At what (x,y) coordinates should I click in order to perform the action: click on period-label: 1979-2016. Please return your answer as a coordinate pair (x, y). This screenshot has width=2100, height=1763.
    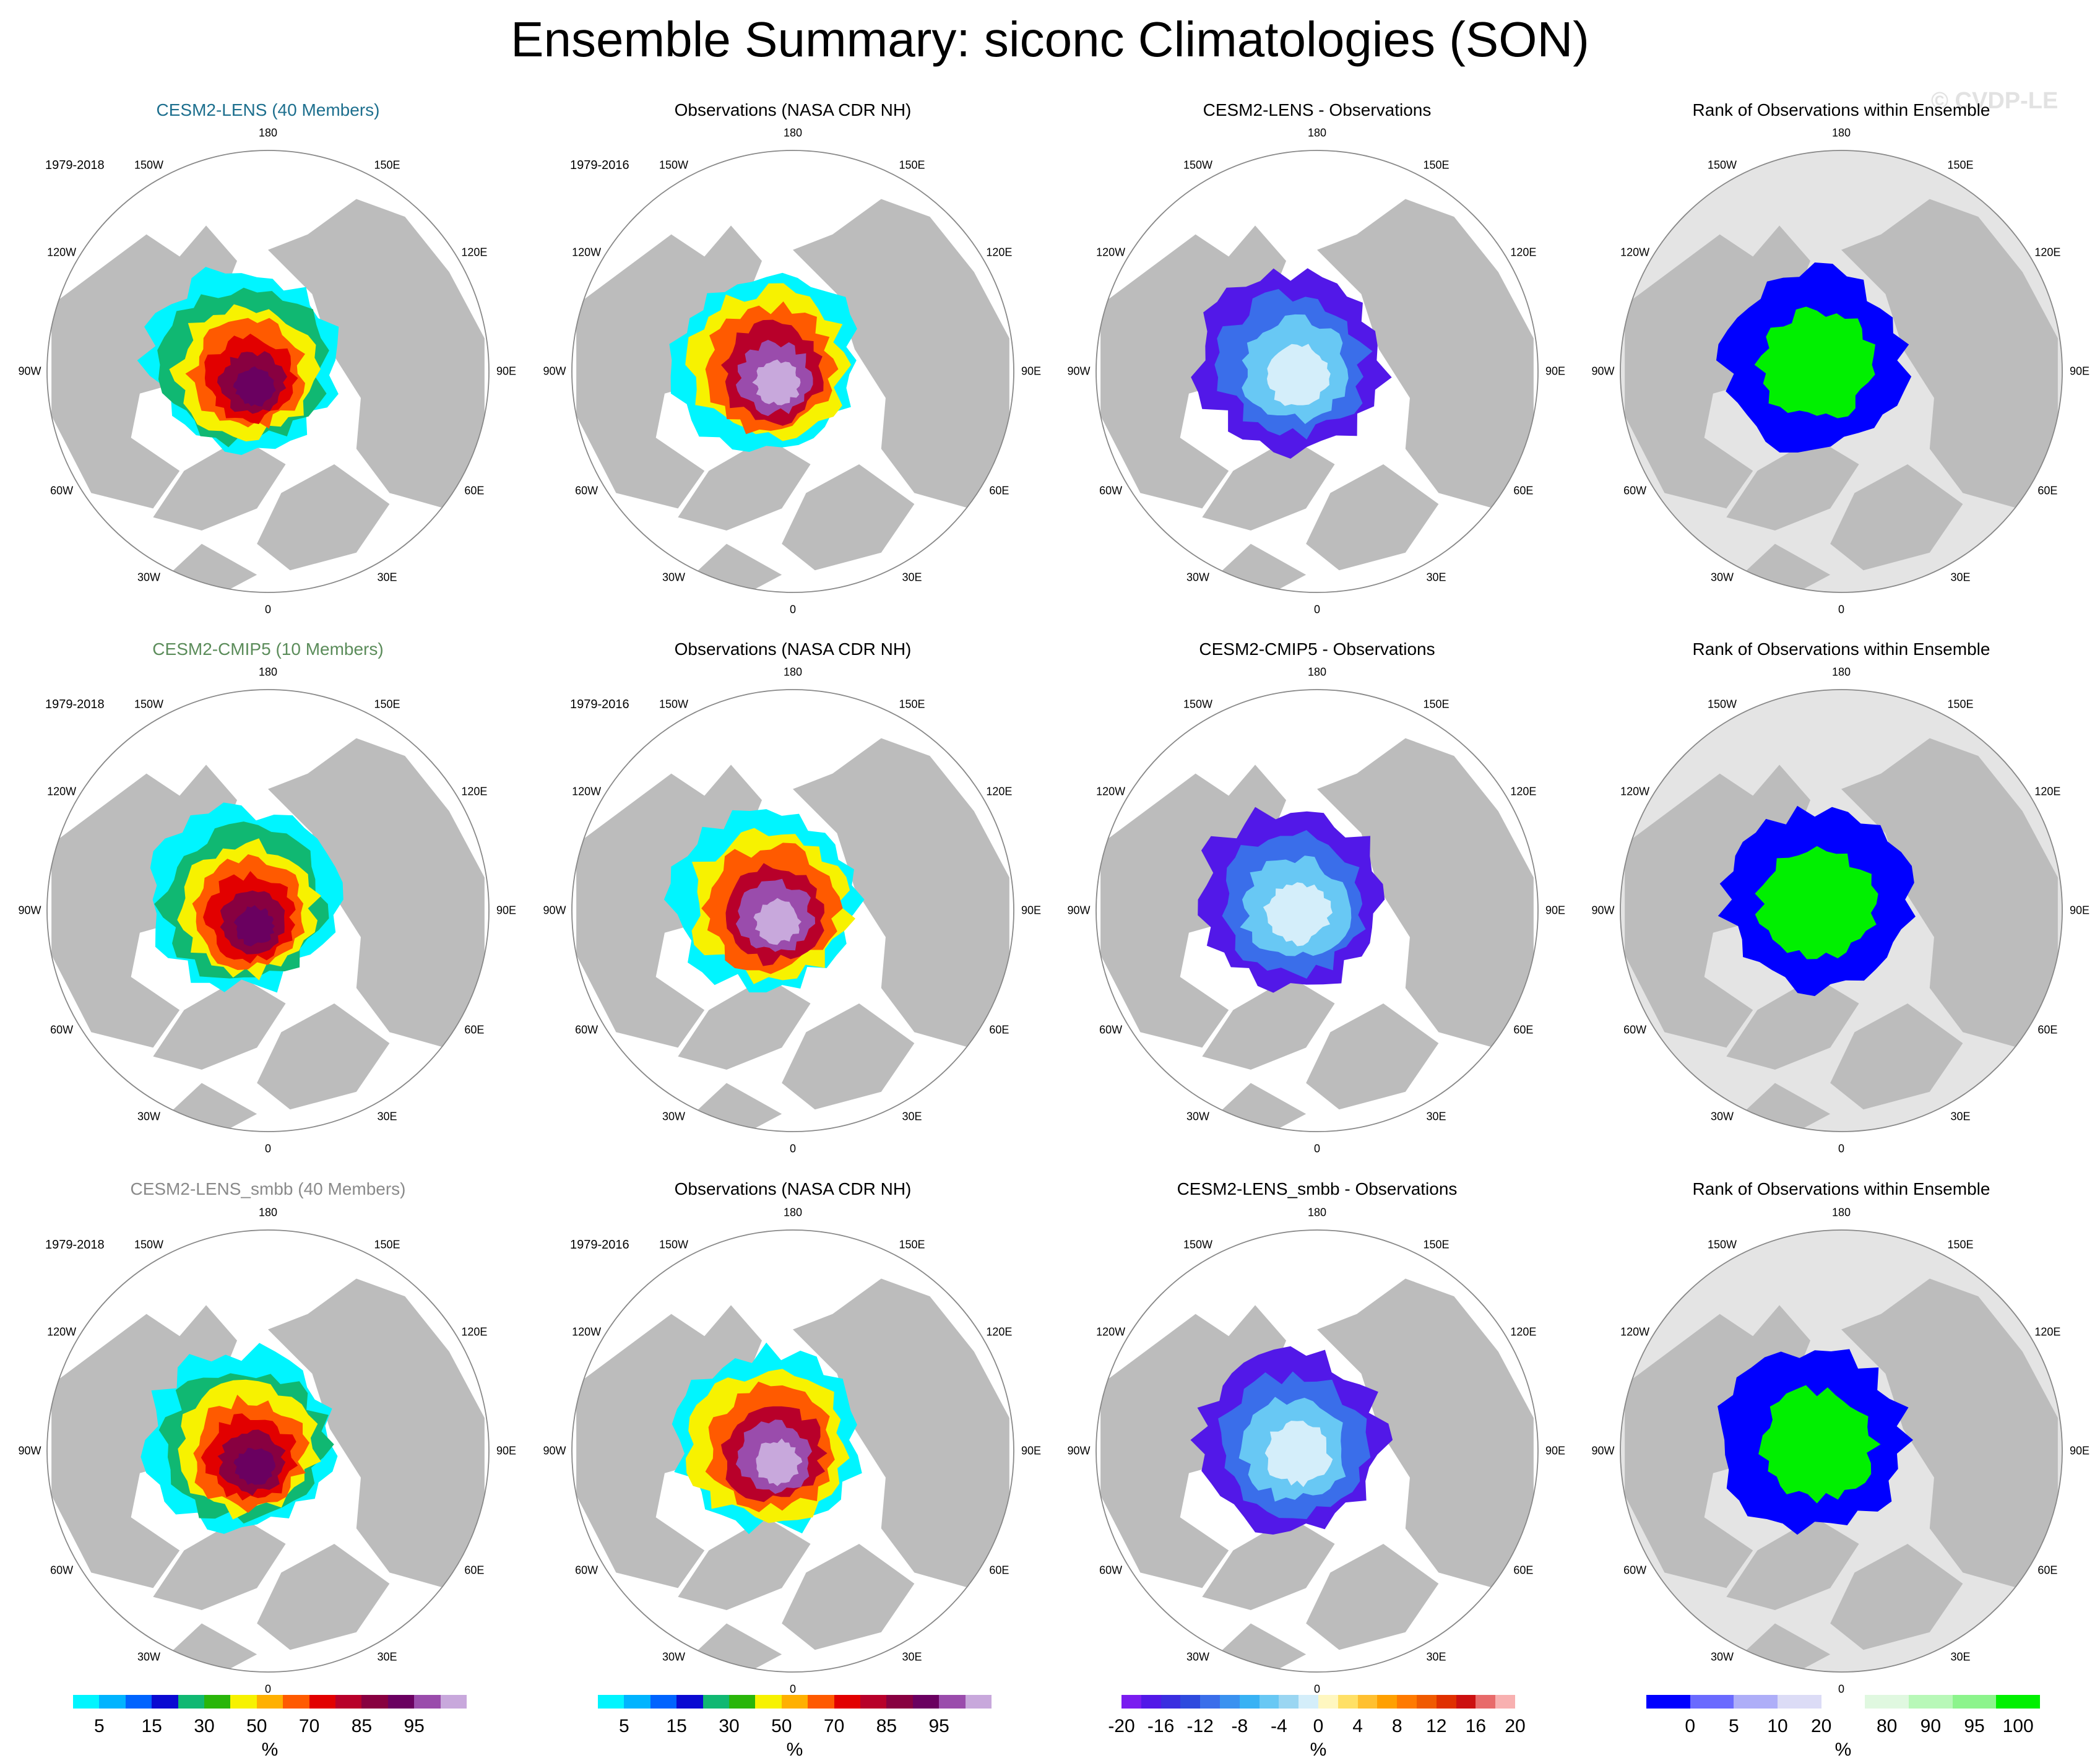
    Looking at the image, I should click on (599, 705).